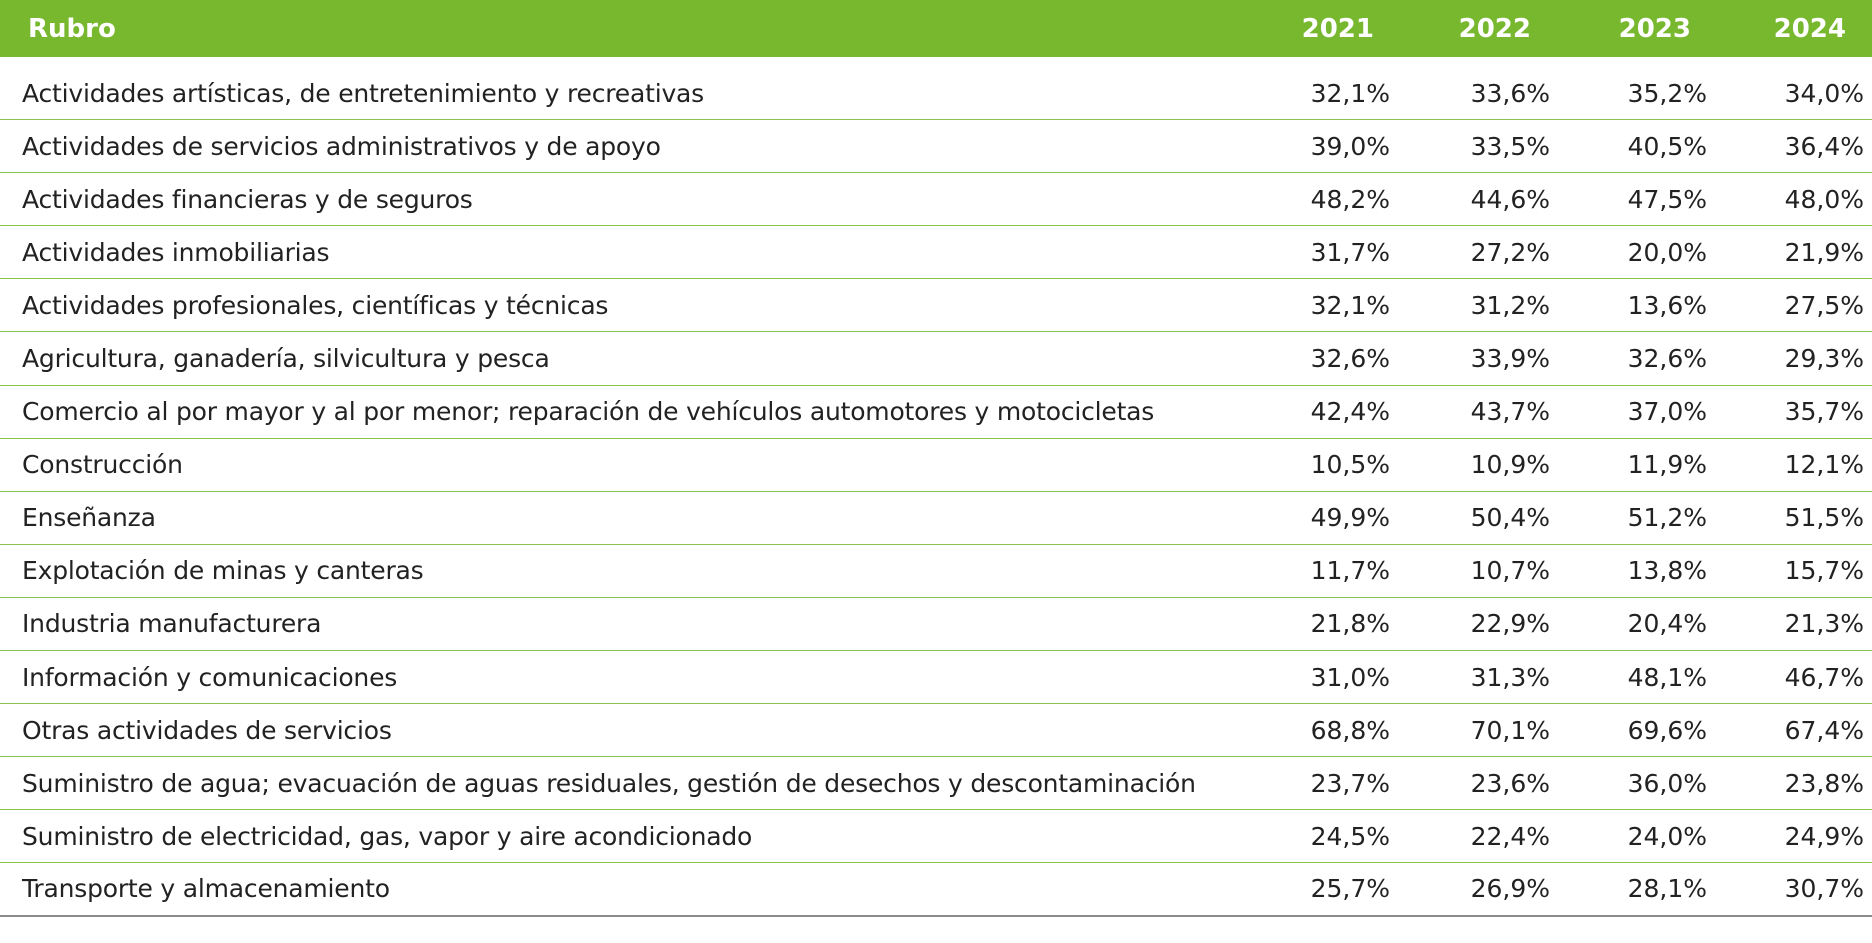 Image resolution: width=1872 pixels, height=943 pixels. I want to click on row-value-2024: 48,0%, so click(1824, 199).